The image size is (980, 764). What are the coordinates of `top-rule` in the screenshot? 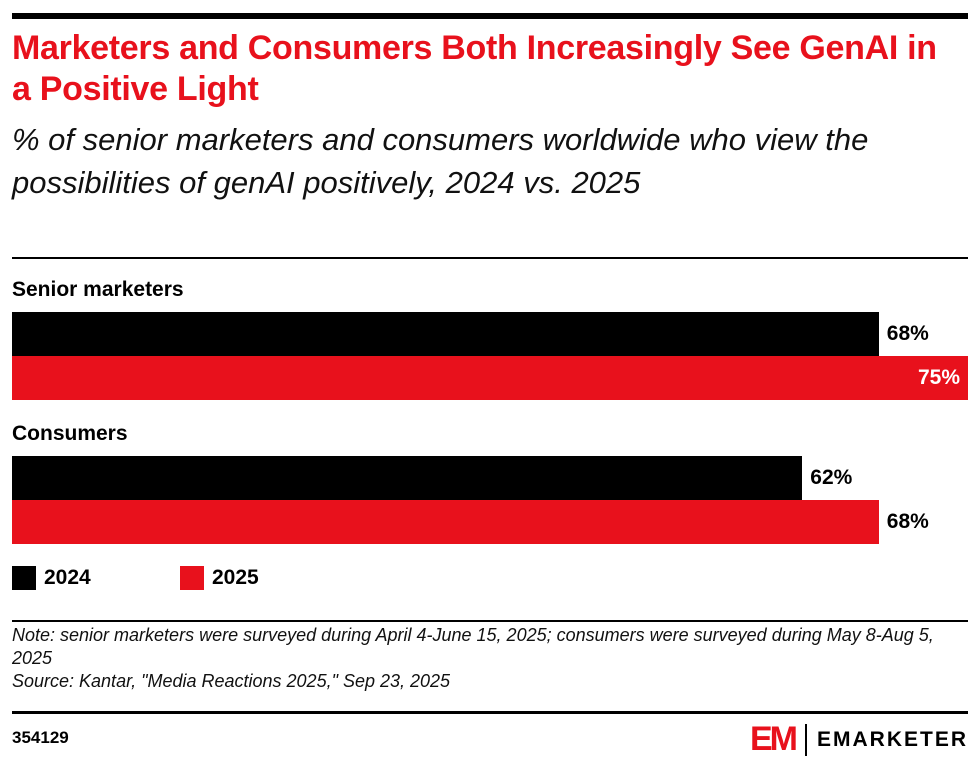 It's located at (490, 16).